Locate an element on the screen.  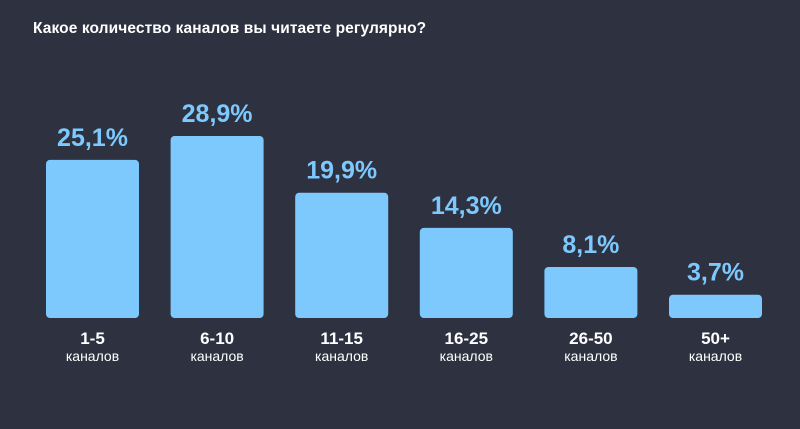
value-label-6-10: 28,9% is located at coordinates (217, 114).